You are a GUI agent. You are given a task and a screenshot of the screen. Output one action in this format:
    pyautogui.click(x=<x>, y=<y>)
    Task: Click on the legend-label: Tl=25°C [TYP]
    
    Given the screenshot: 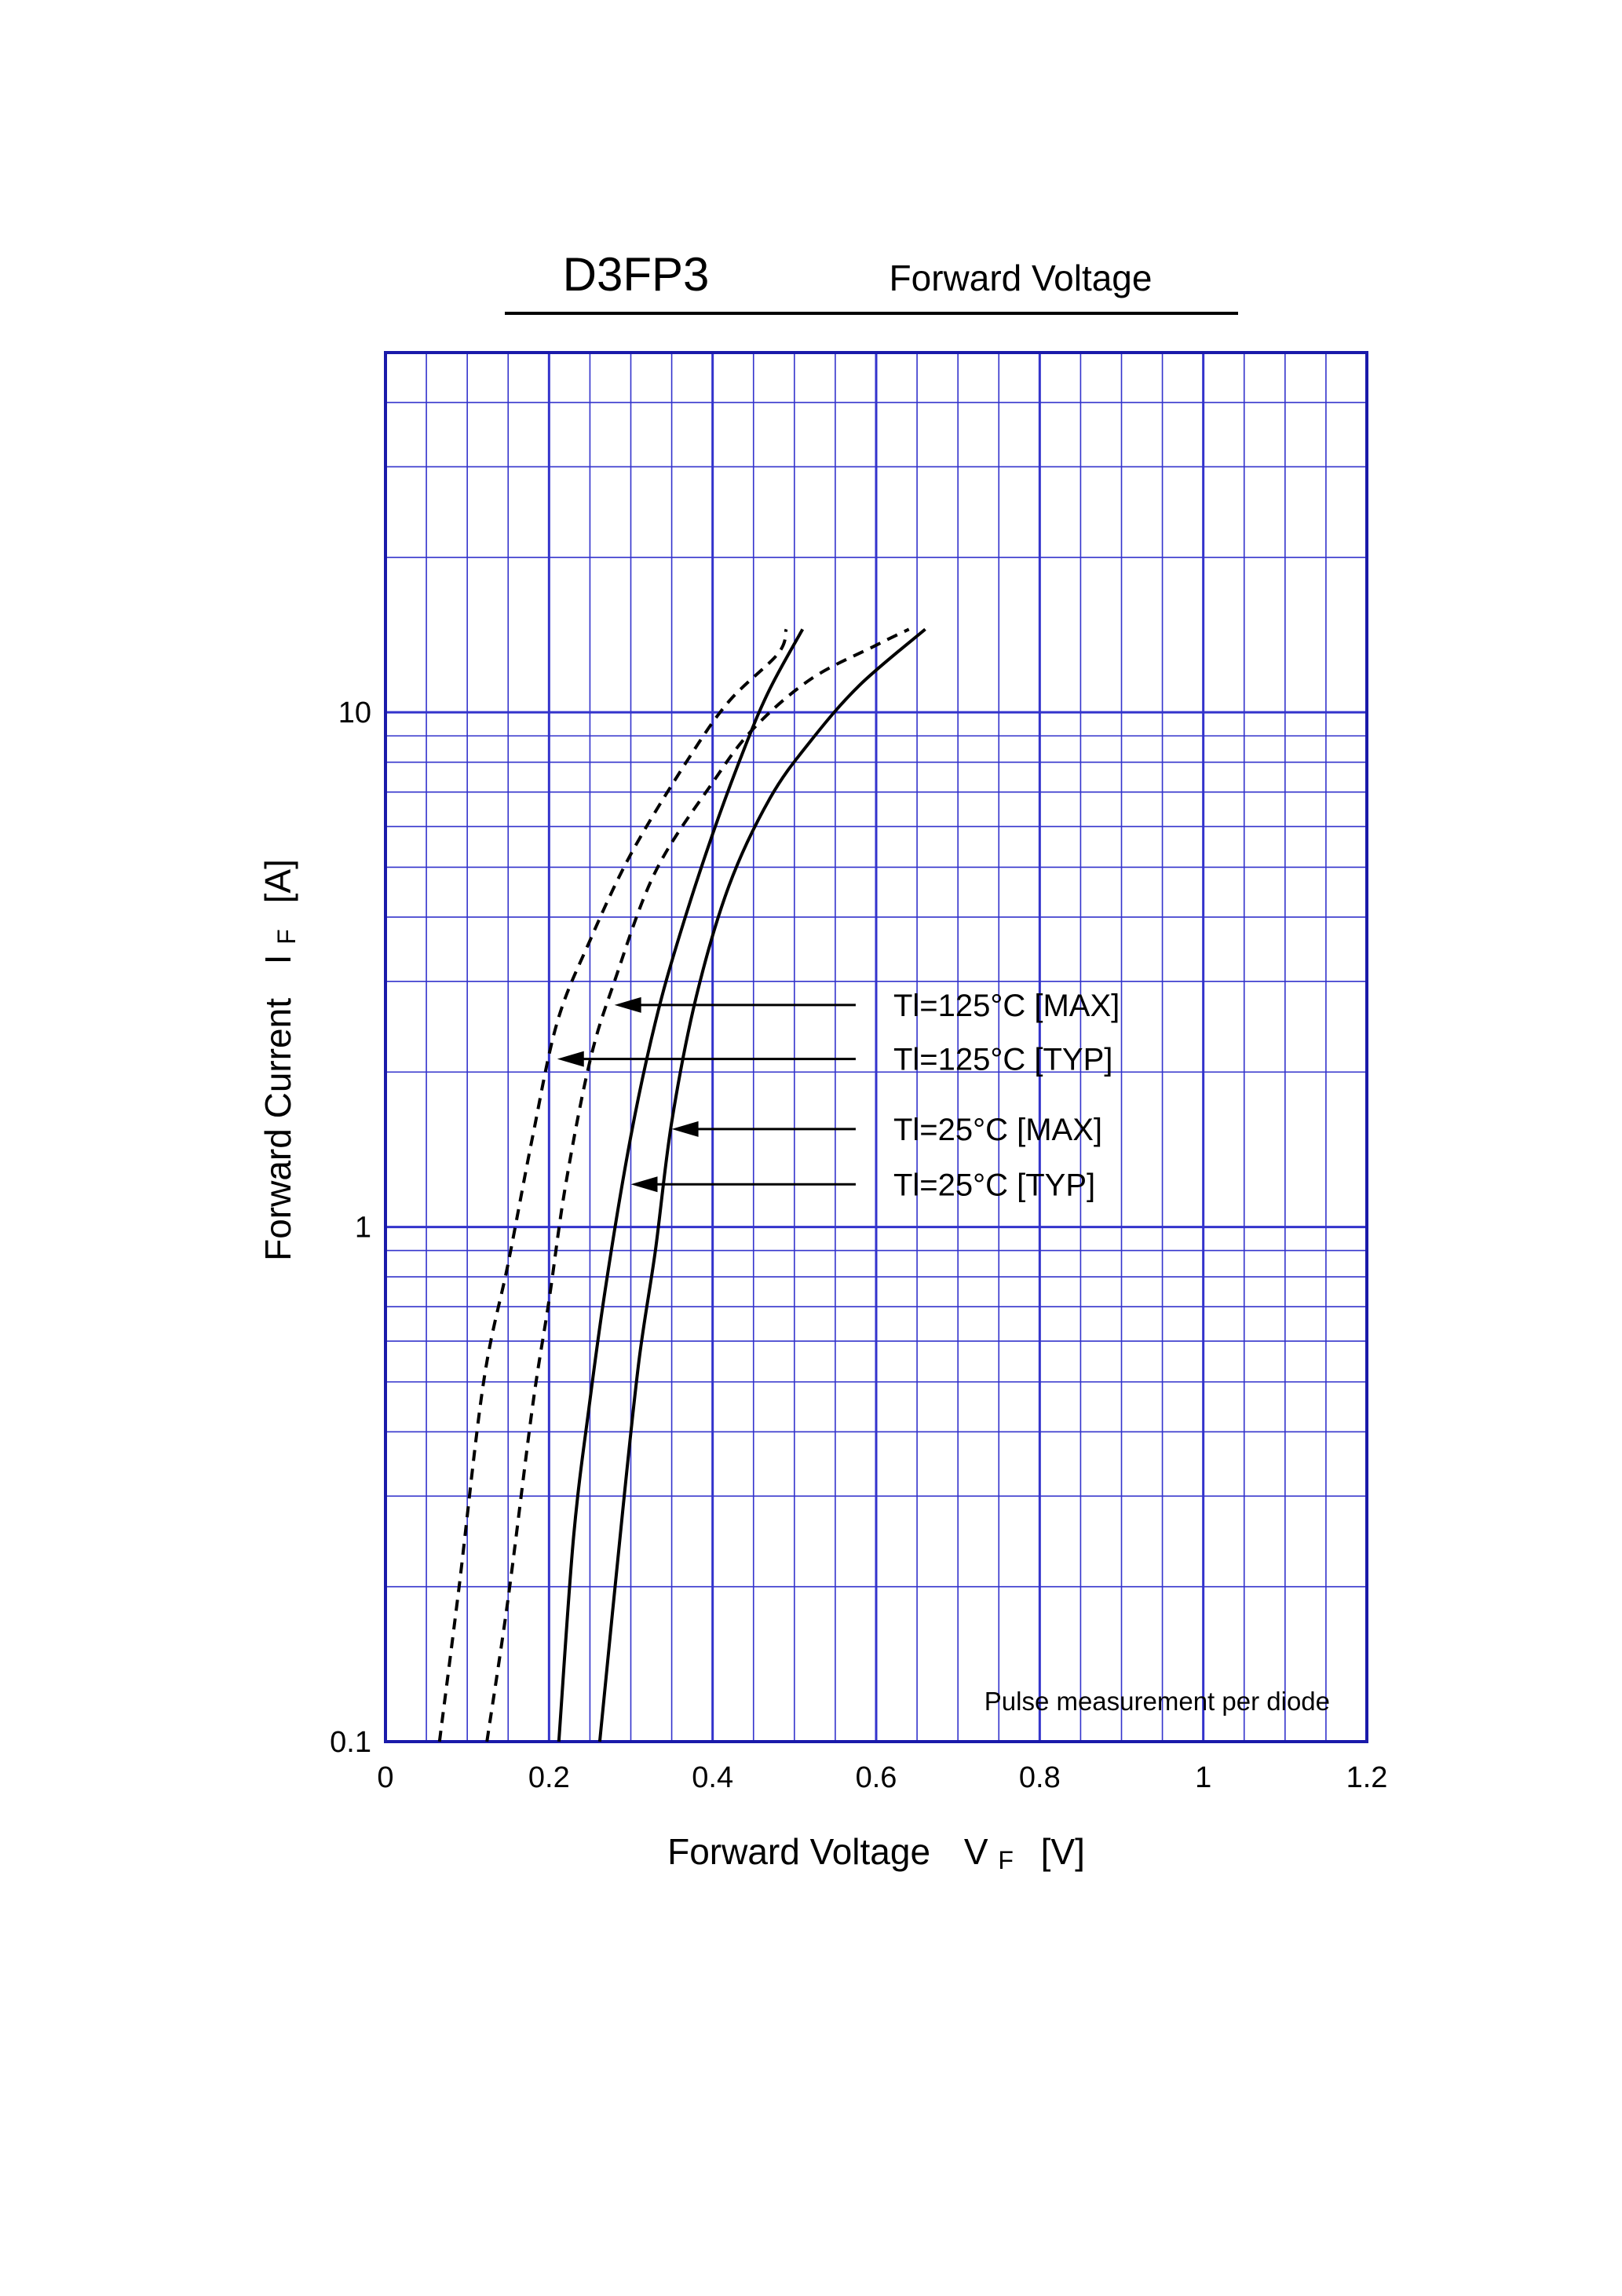 What is the action you would take?
    pyautogui.click(x=994, y=1185)
    